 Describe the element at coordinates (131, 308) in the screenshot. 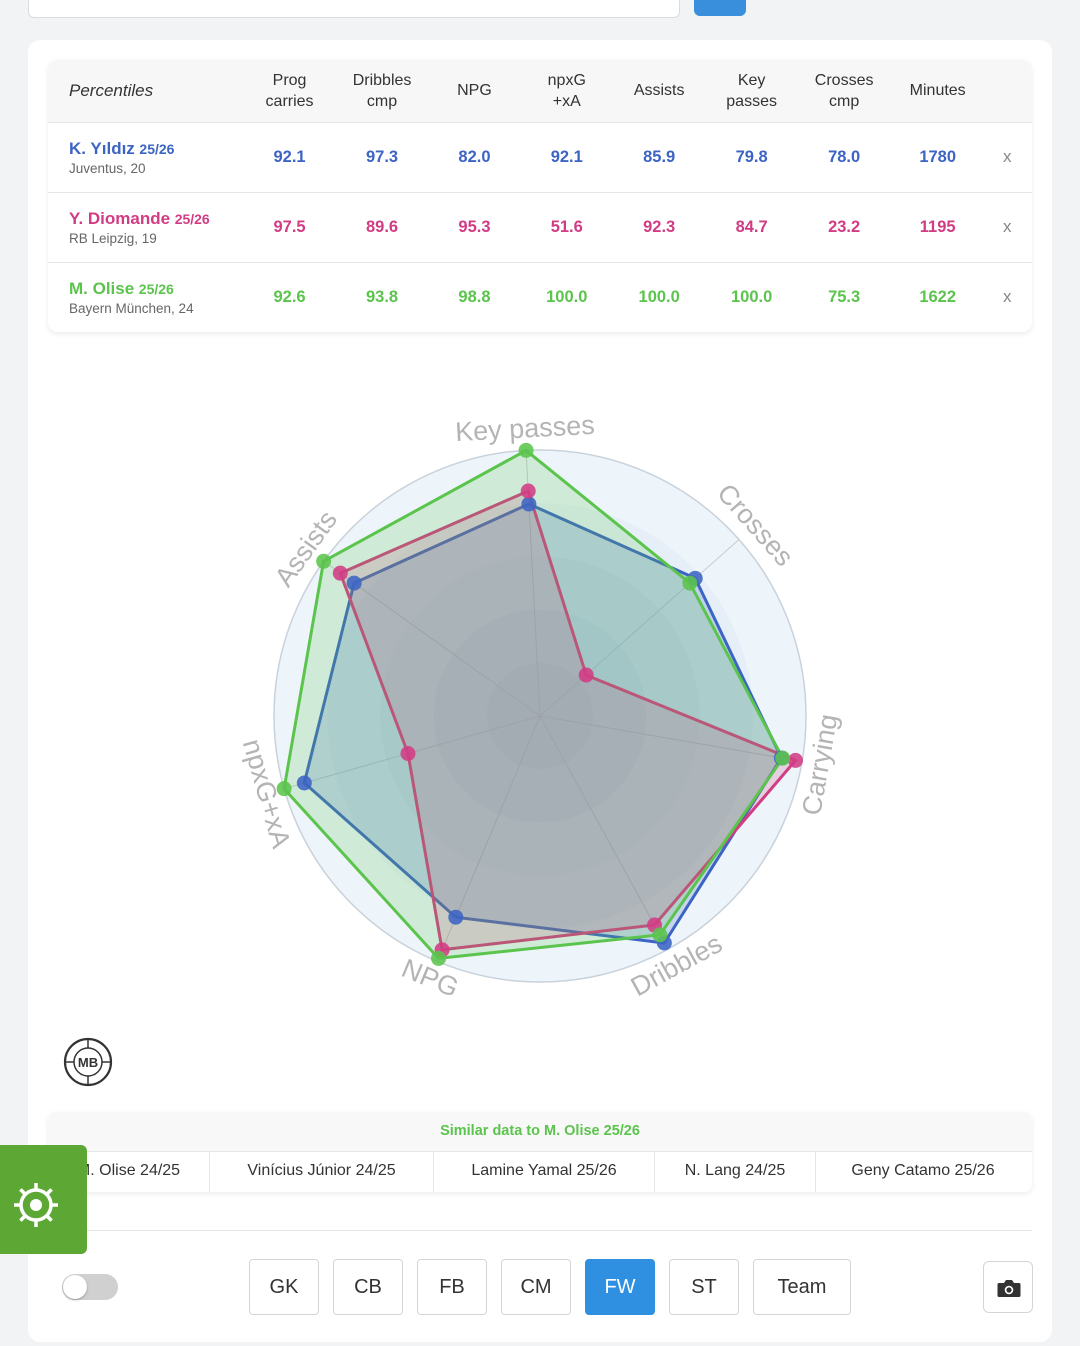

I see `player-club: Bayern München, 24` at that location.